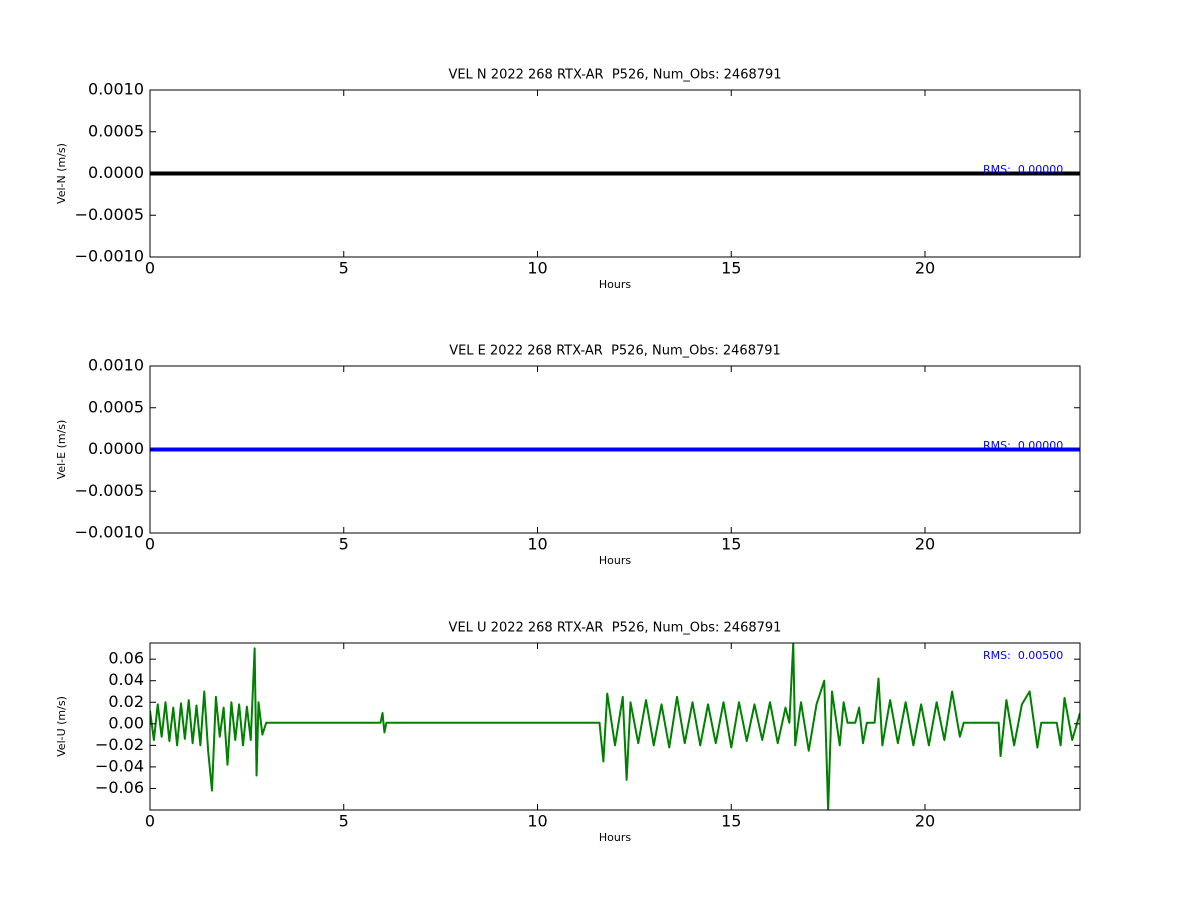 The width and height of the screenshot is (1200, 900). What do you see at coordinates (126, 701) in the screenshot?
I see `y-tick-label: 0.02` at bounding box center [126, 701].